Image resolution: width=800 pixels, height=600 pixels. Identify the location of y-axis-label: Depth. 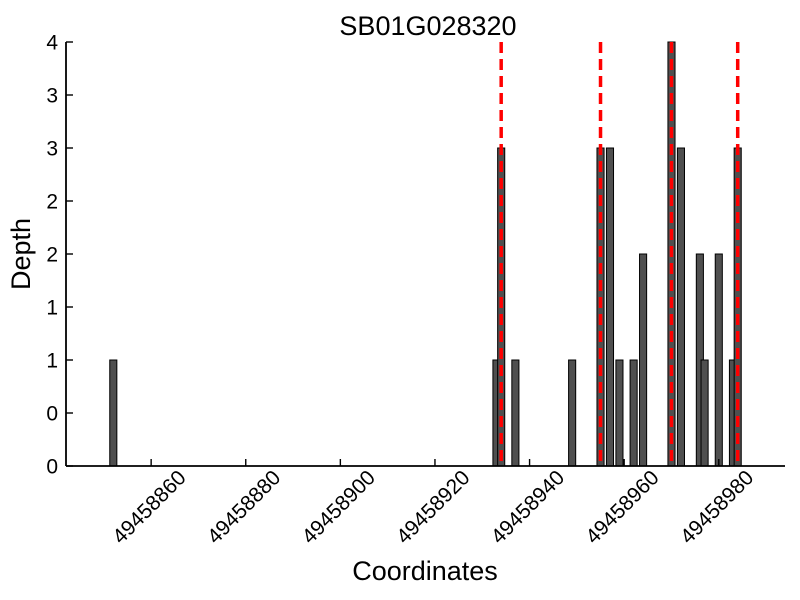
(21, 254).